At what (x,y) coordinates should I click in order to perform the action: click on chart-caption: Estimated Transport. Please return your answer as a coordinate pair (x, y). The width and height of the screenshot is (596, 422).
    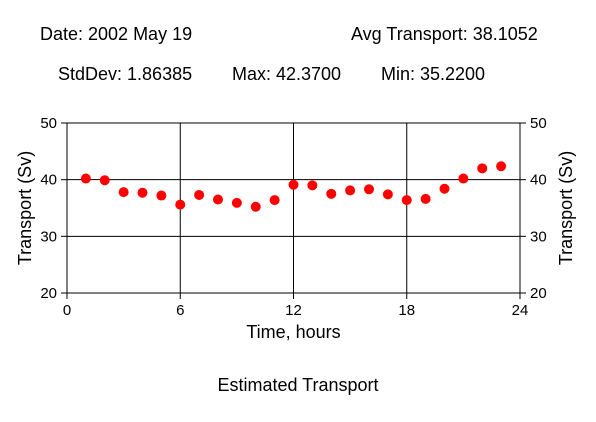
    Looking at the image, I should click on (298, 385).